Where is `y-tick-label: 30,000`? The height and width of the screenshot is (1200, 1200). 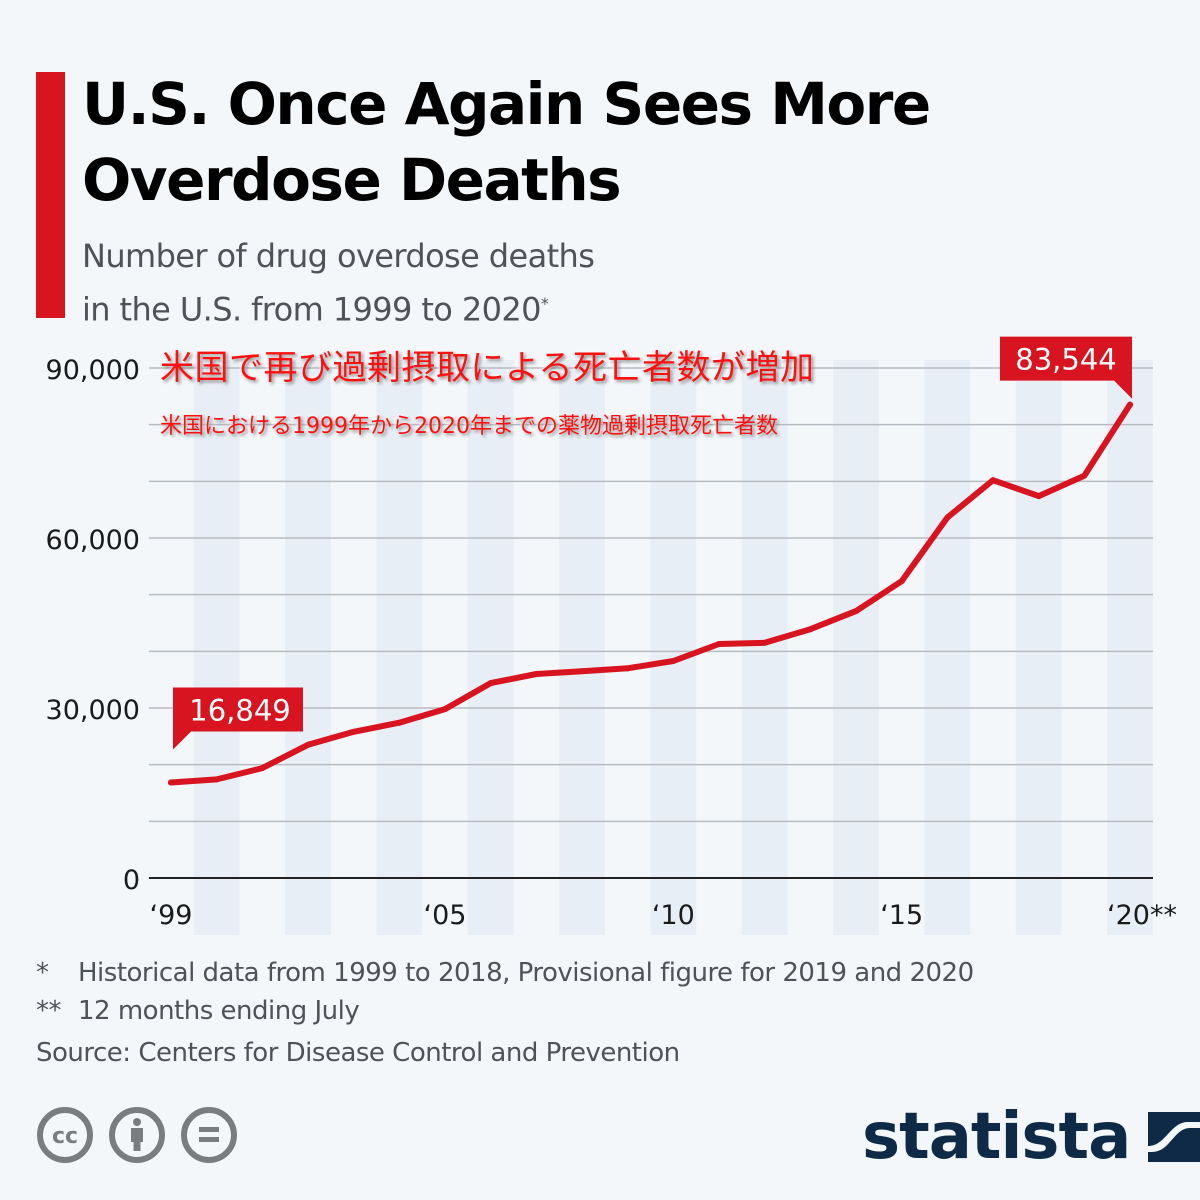 y-tick-label: 30,000 is located at coordinates (93, 710).